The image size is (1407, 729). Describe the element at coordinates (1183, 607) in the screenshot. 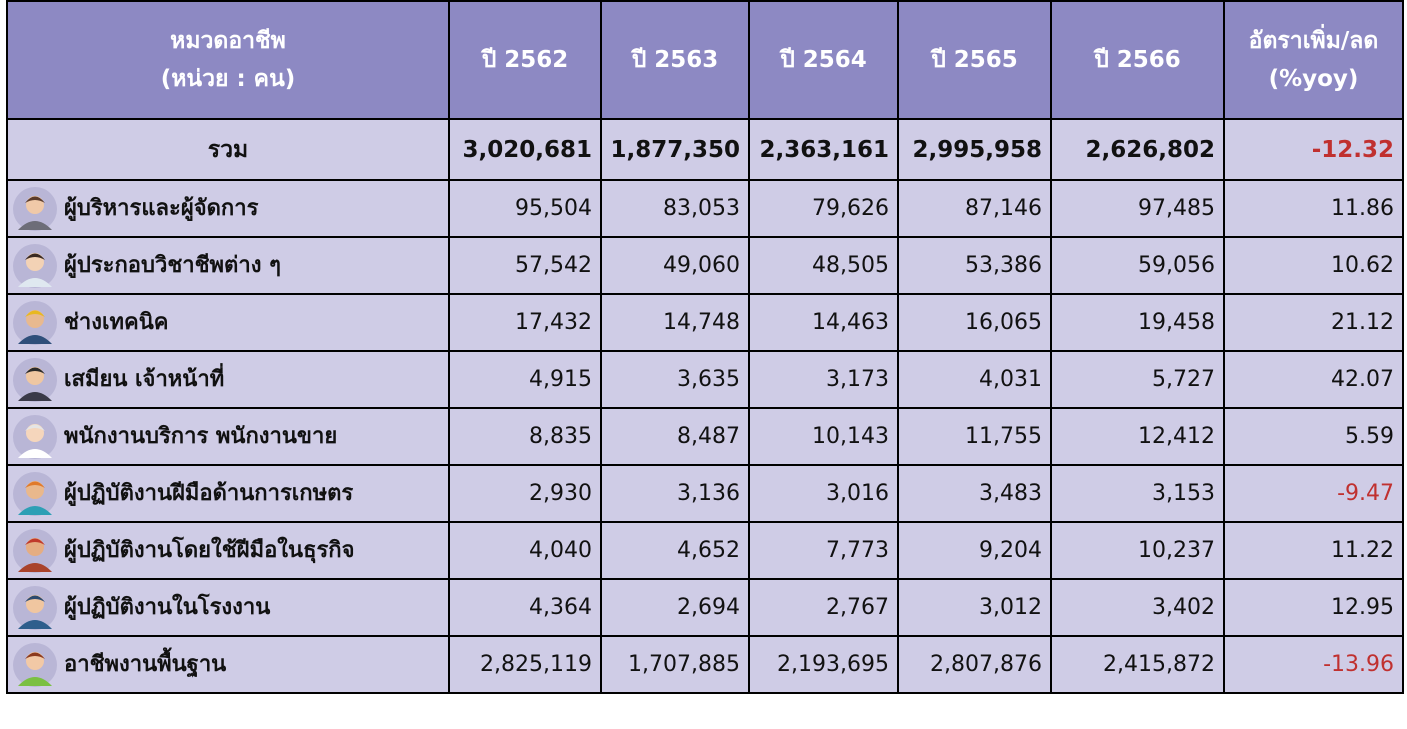

I see `cell-value: 3,402` at that location.